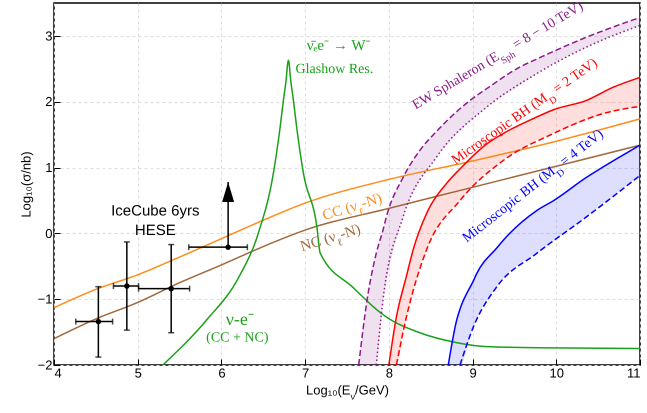 This screenshot has height=413, width=647. Describe the element at coordinates (335, 69) in the screenshot. I see `annotation: Glashow Res.` at that location.